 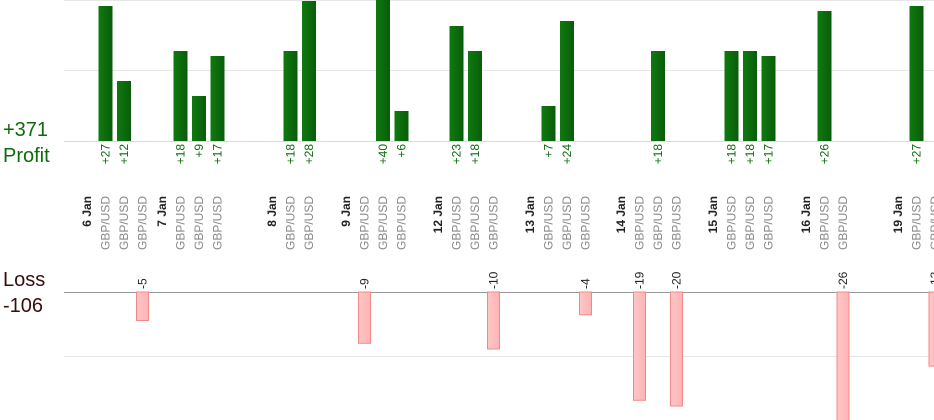 What do you see at coordinates (931, 280) in the screenshot?
I see `loss-value-label: -13` at bounding box center [931, 280].